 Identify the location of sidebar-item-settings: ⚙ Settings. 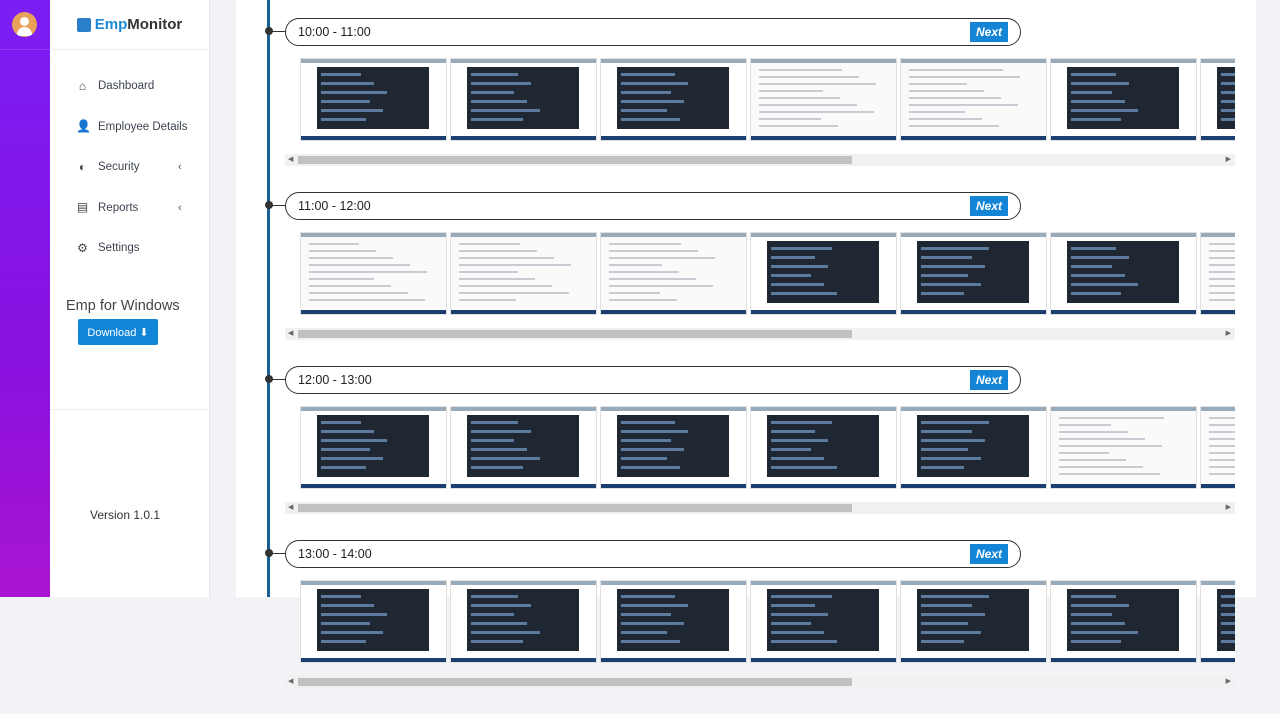
(129, 248).